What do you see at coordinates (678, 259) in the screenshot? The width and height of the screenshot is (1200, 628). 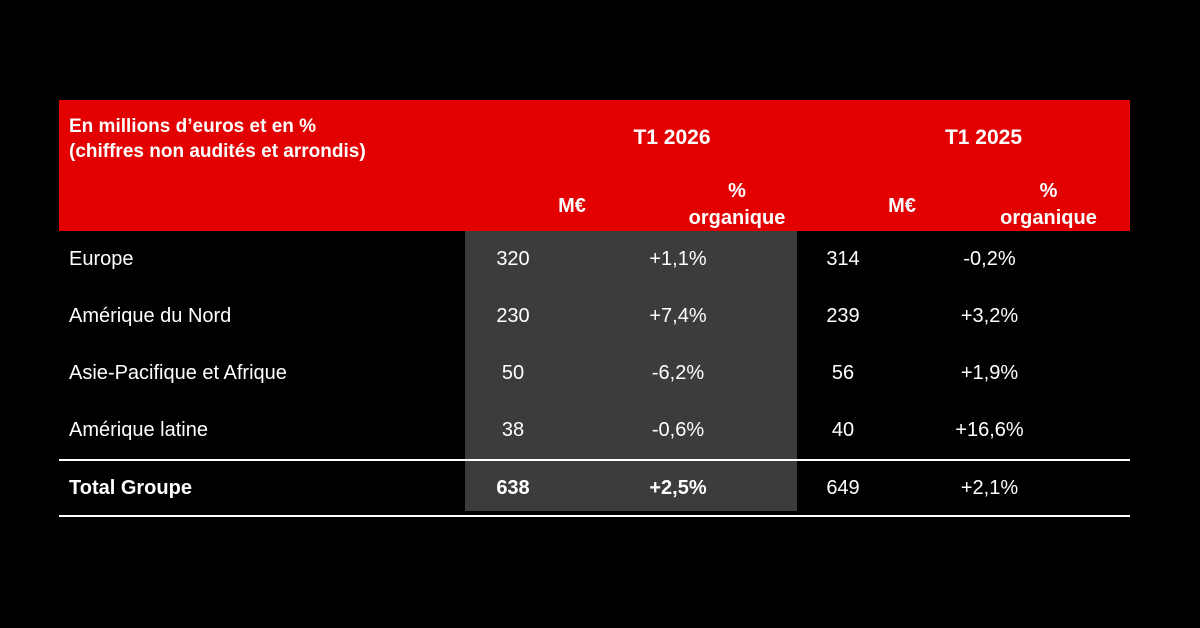 I see `organic-2026: +1,1%` at bounding box center [678, 259].